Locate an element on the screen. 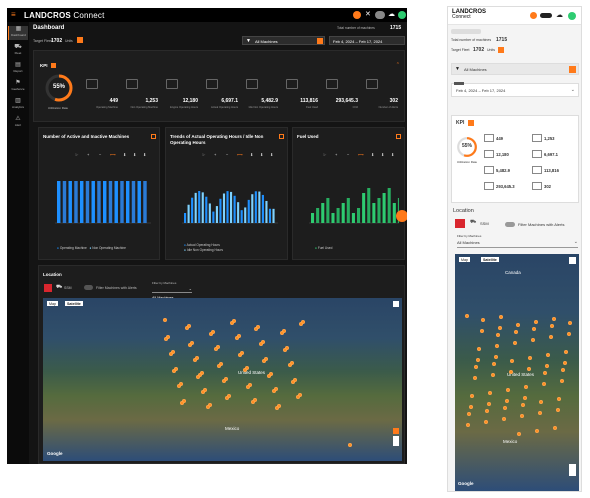  filter-toggle-button is located at coordinates (320, 41).